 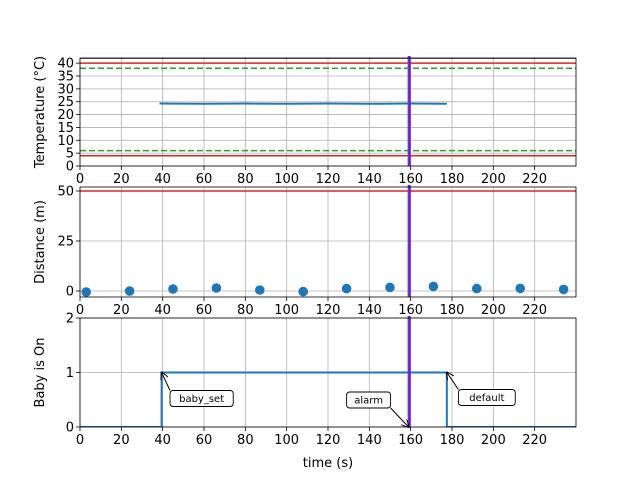 I want to click on series-line, so click(x=328, y=399).